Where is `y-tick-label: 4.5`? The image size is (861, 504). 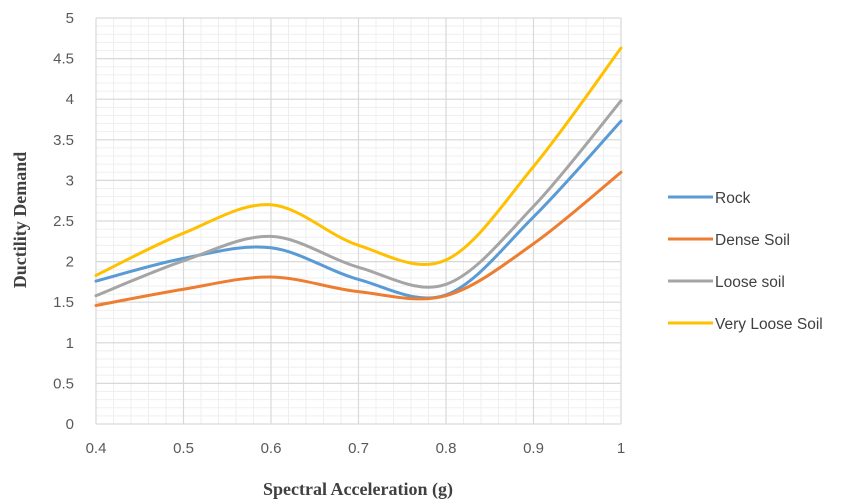
y-tick-label: 4.5 is located at coordinates (63, 59).